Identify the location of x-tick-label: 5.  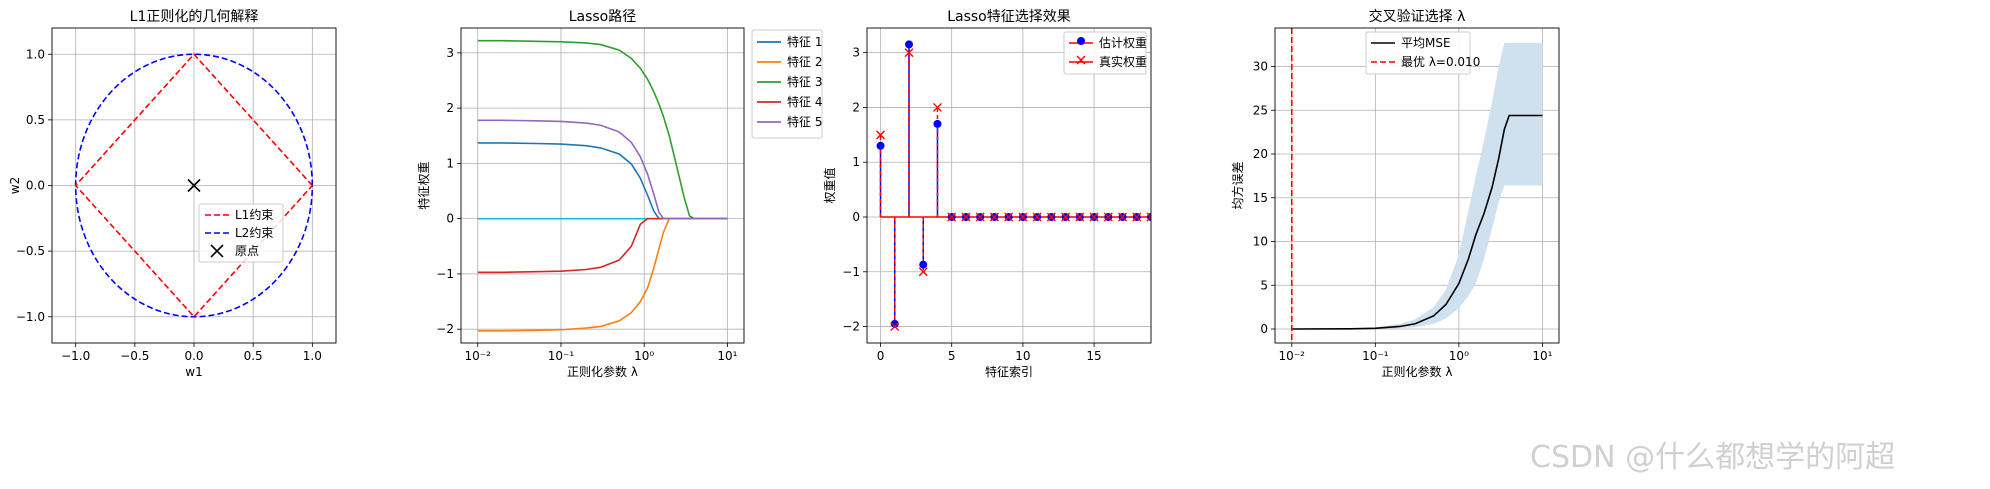
(952, 356).